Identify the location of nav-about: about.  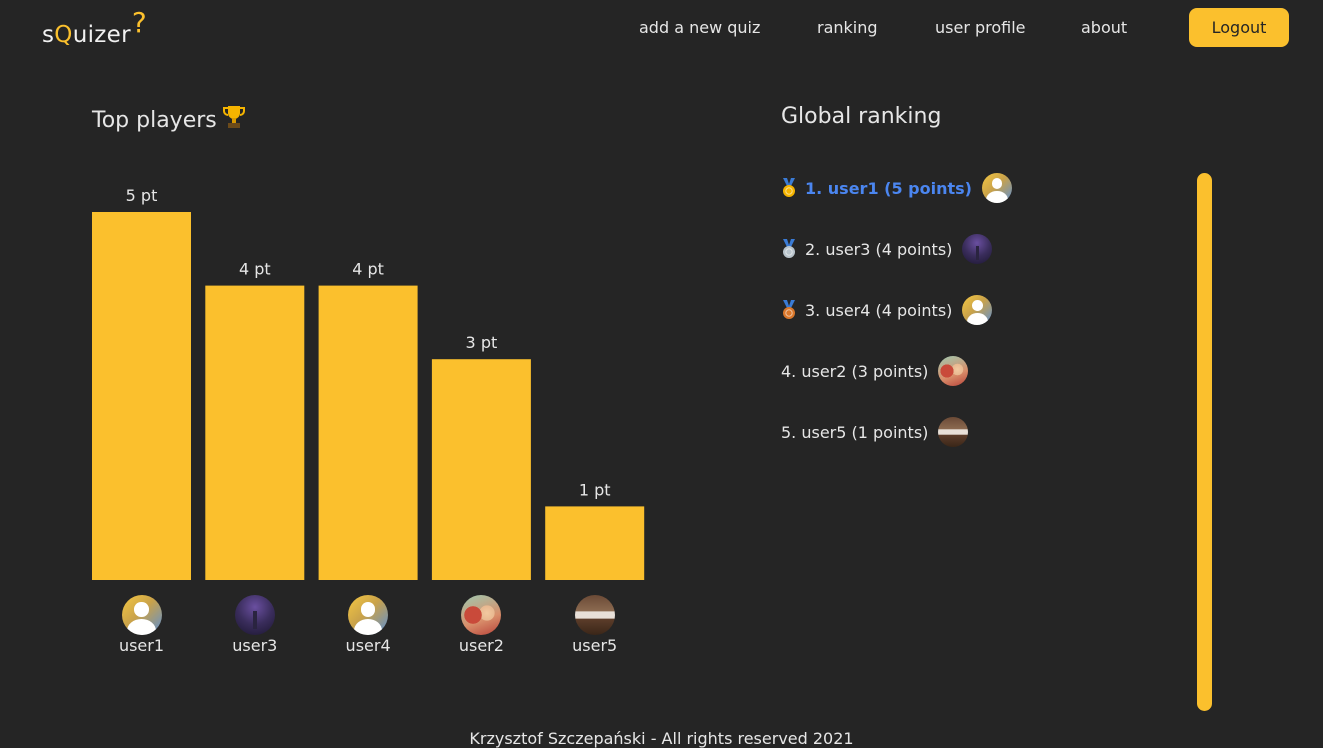
(1104, 27).